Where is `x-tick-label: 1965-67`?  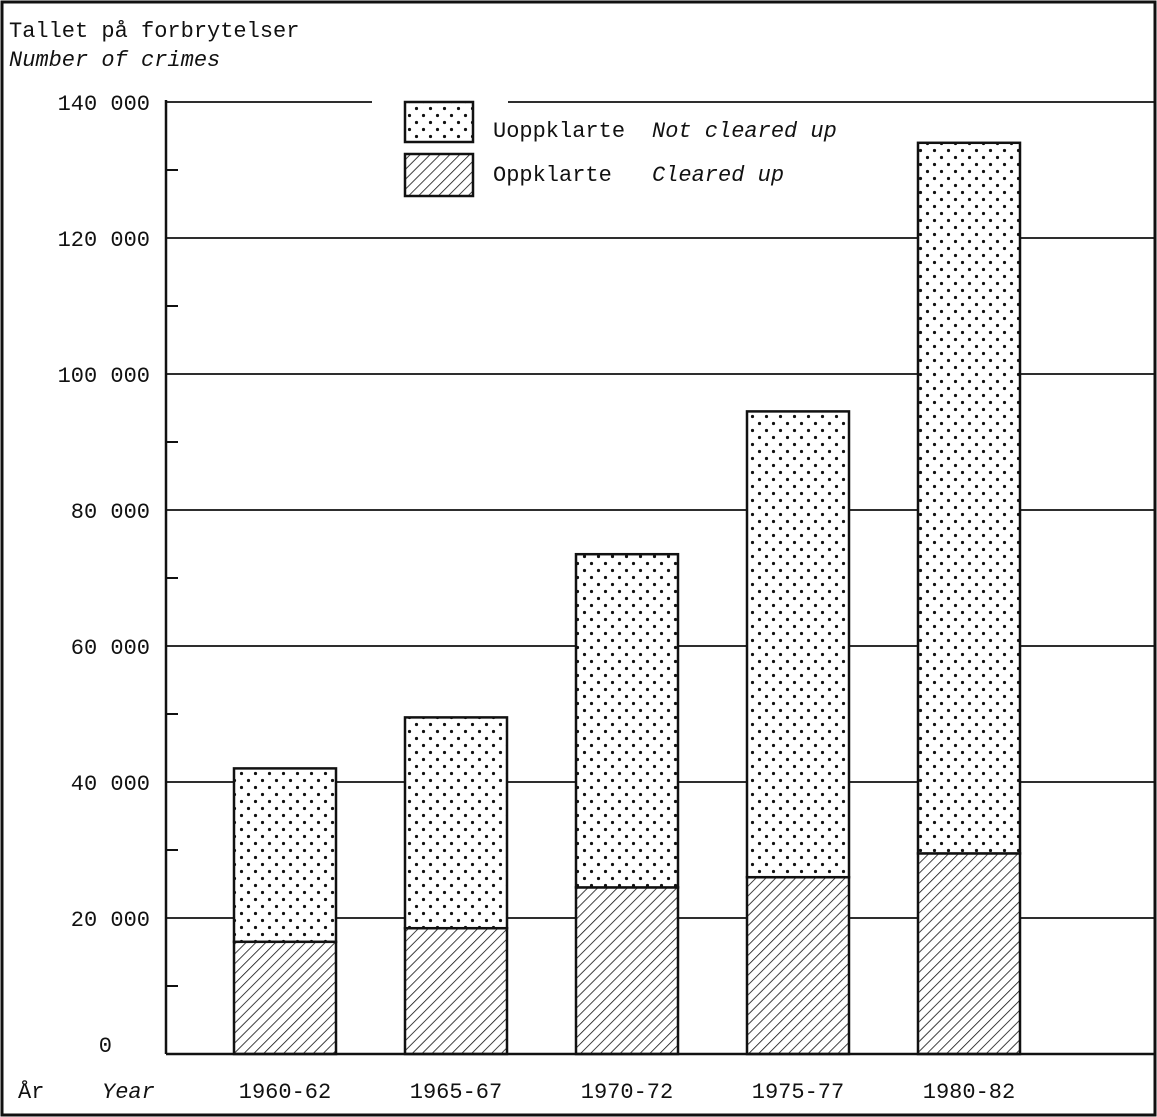 x-tick-label: 1965-67 is located at coordinates (456, 1092).